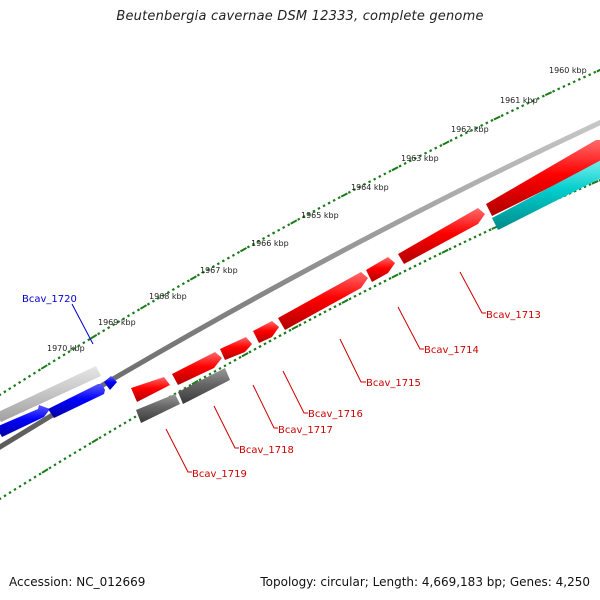  Describe the element at coordinates (77, 582) in the screenshot. I see `accession-text: Accession: NC_012669` at that location.